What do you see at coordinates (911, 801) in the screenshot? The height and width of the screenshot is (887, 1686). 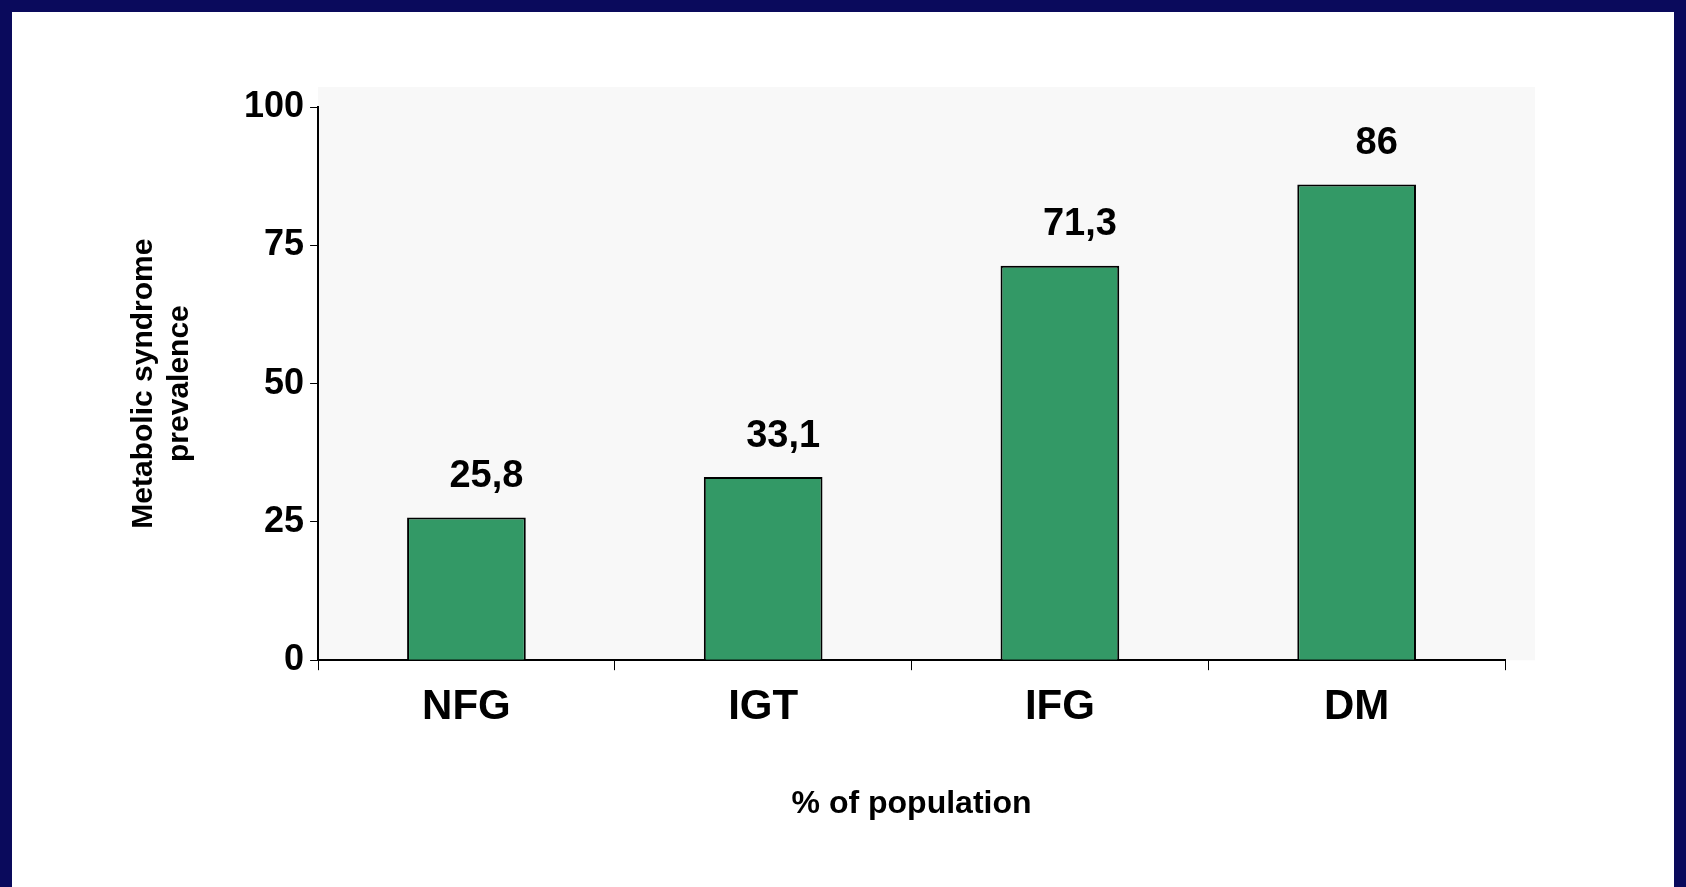 I see `x-axis-title: % of population` at bounding box center [911, 801].